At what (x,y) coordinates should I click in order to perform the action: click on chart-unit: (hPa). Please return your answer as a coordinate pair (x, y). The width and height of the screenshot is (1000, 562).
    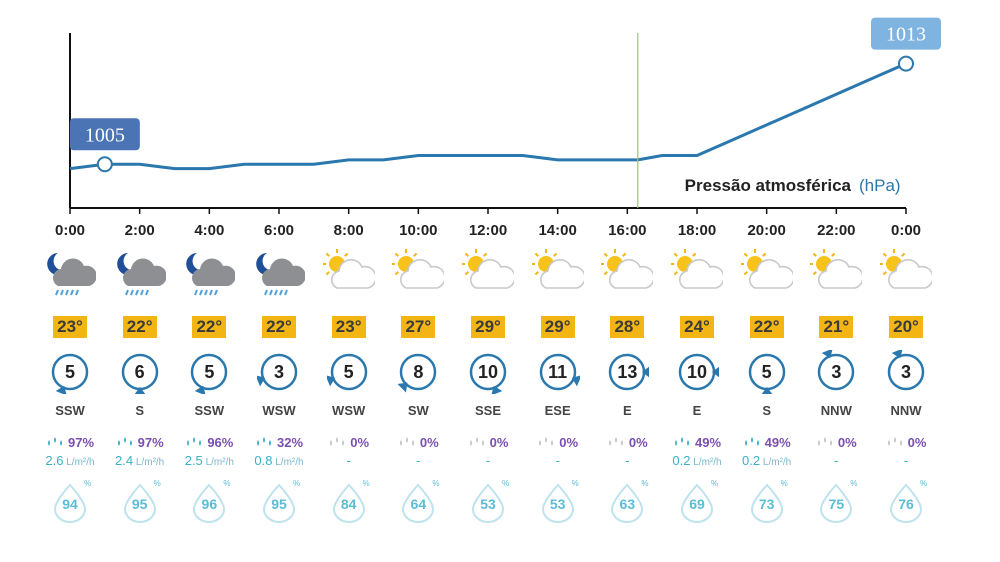
    Looking at the image, I should click on (880, 185).